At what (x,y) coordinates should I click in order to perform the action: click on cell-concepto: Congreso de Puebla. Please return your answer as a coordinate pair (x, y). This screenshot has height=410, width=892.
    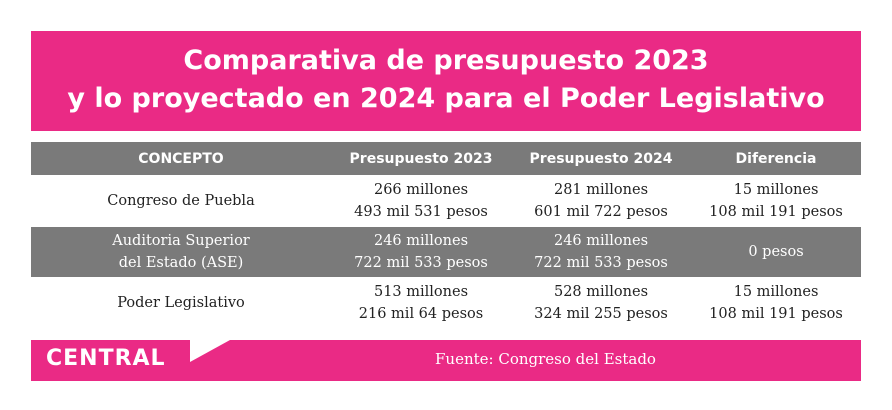
    Looking at the image, I should click on (181, 201).